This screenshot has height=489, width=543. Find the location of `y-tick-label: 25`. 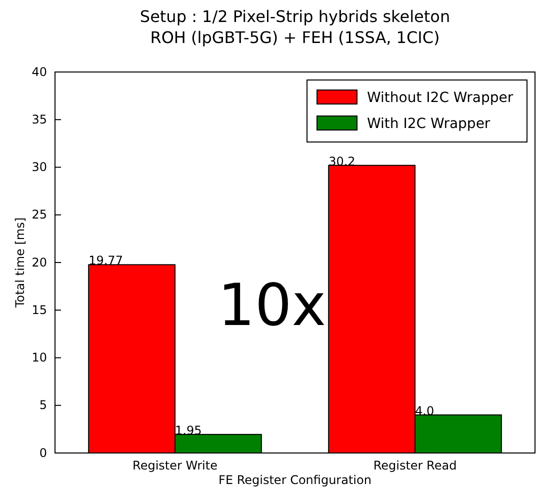

y-tick-label: 25 is located at coordinates (39, 215).